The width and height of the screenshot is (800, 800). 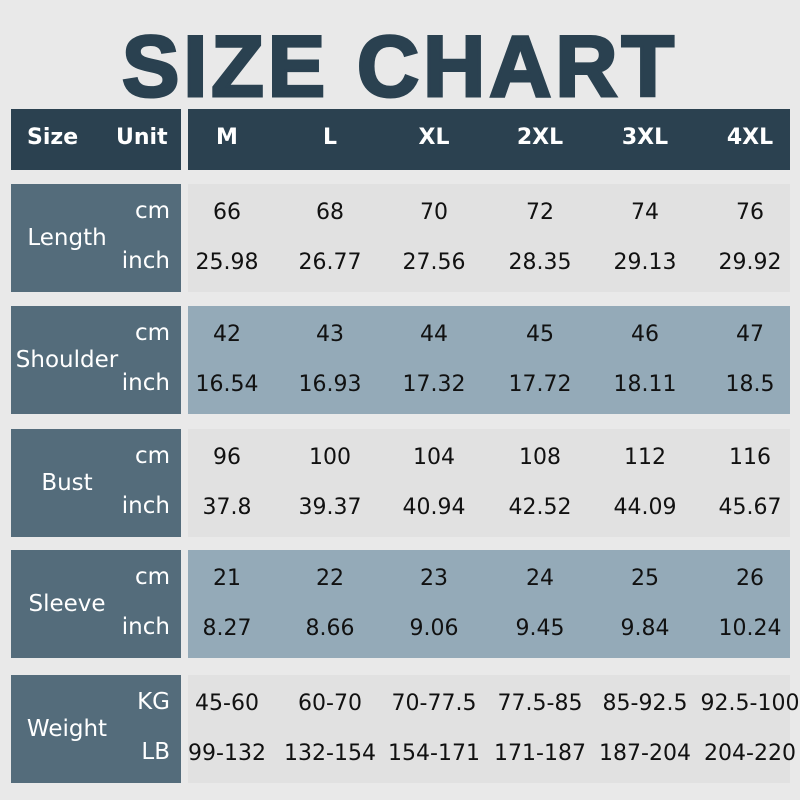 I want to click on table-cell: 187-204, so click(x=645, y=753).